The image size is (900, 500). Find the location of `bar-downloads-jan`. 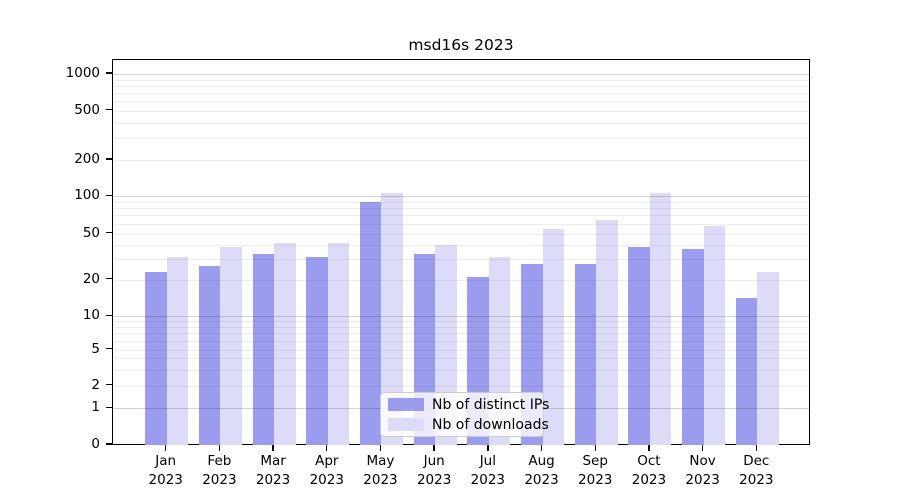

bar-downloads-jan is located at coordinates (177, 351).